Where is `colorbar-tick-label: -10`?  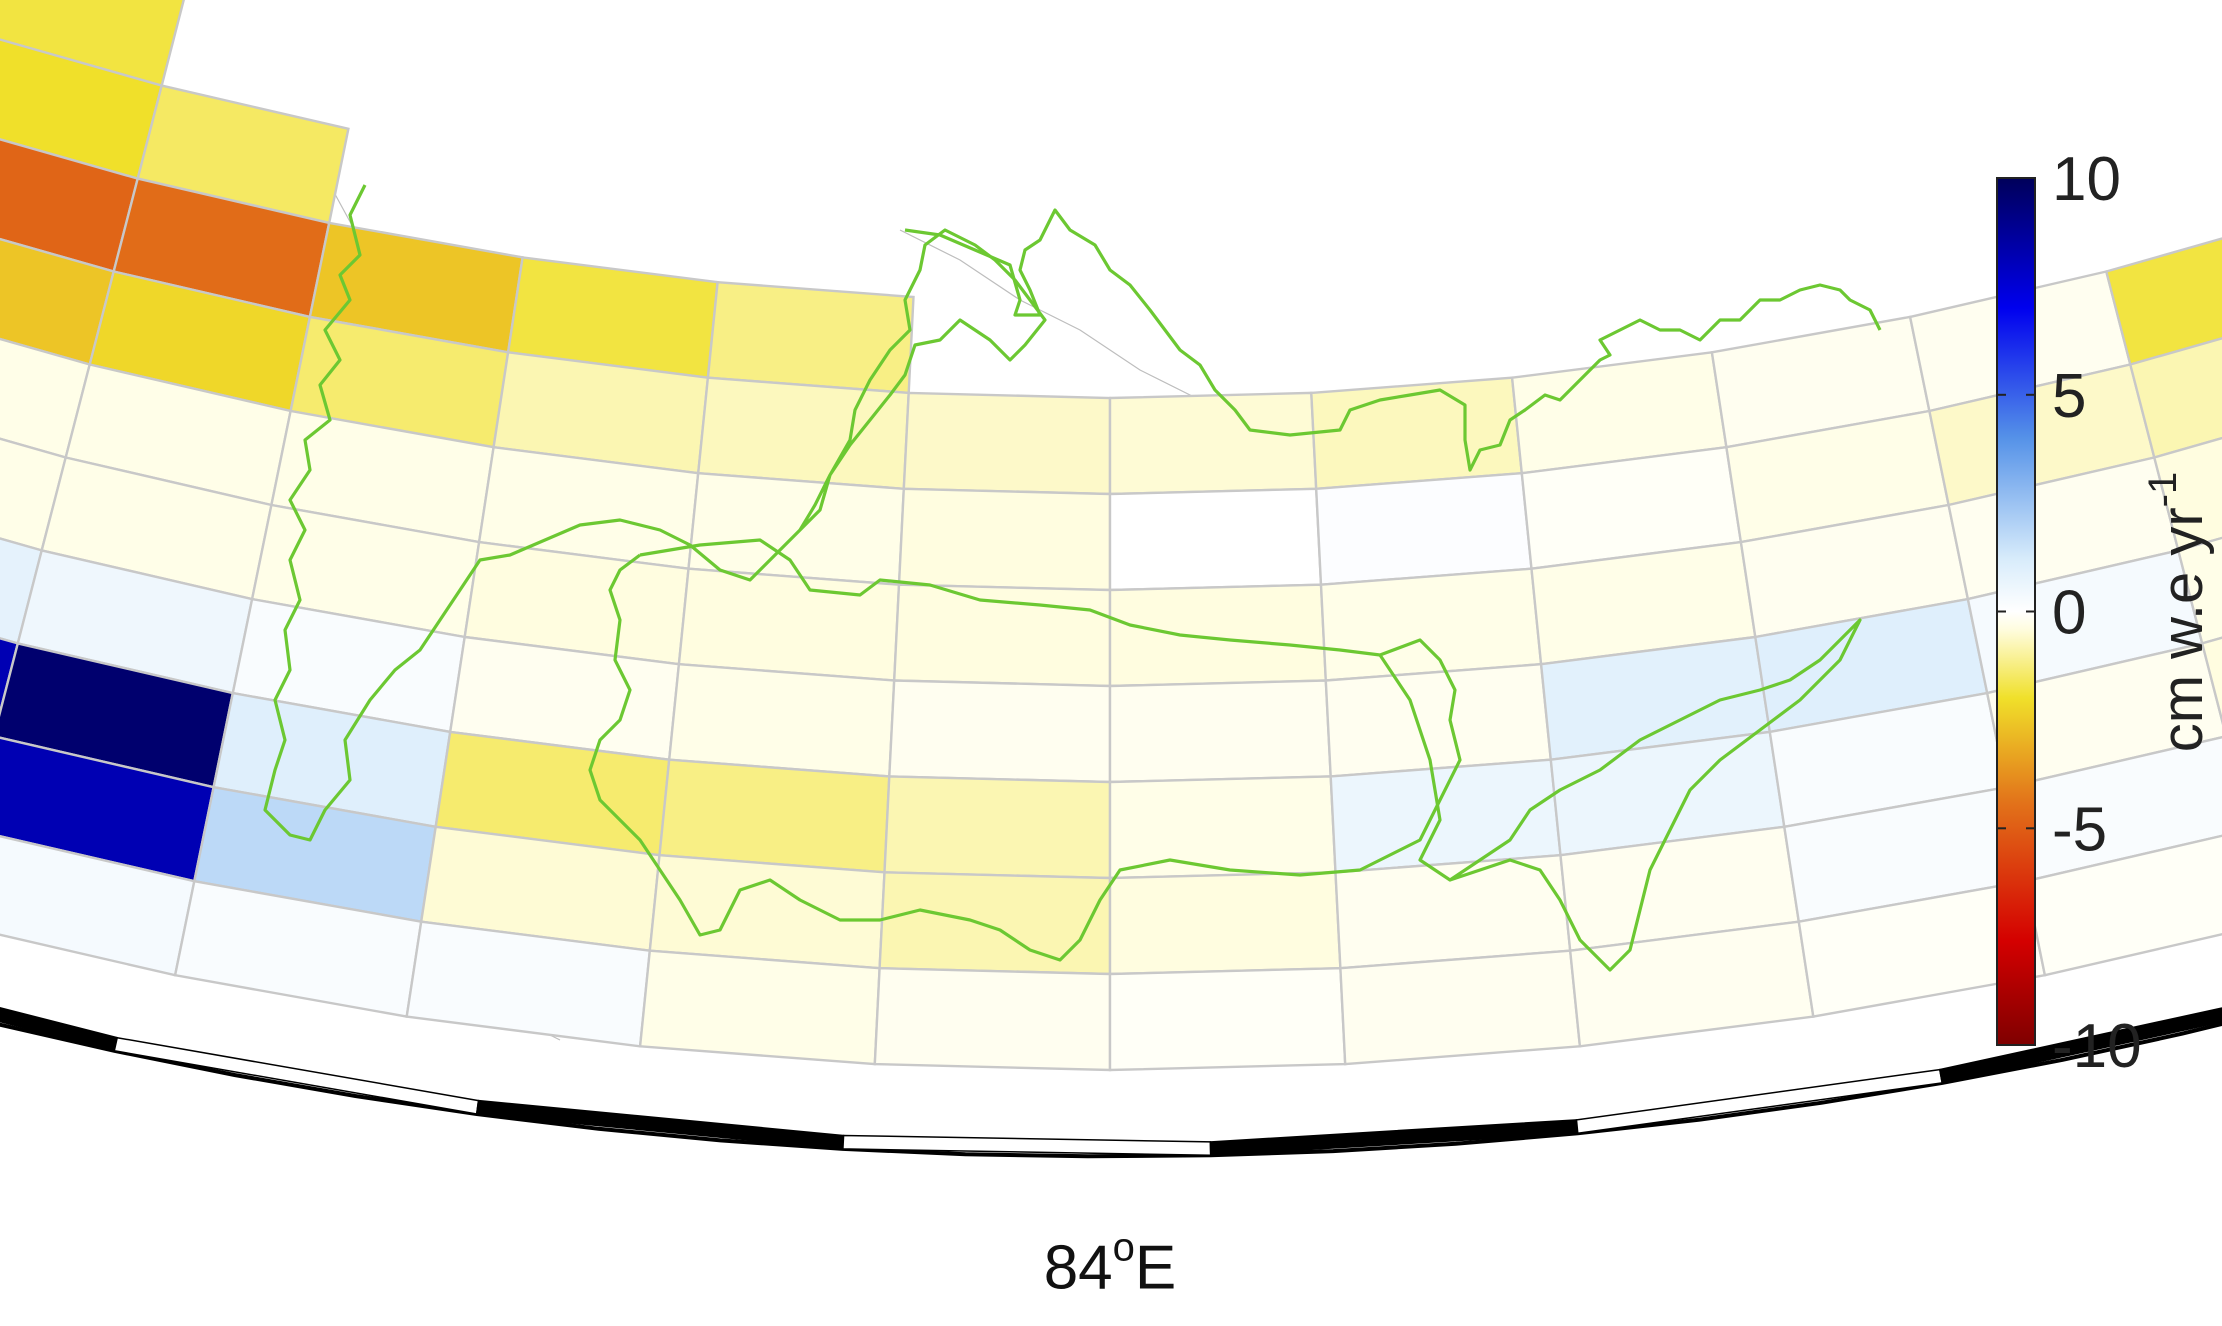
colorbar-tick-label: -10 is located at coordinates (2097, 1046).